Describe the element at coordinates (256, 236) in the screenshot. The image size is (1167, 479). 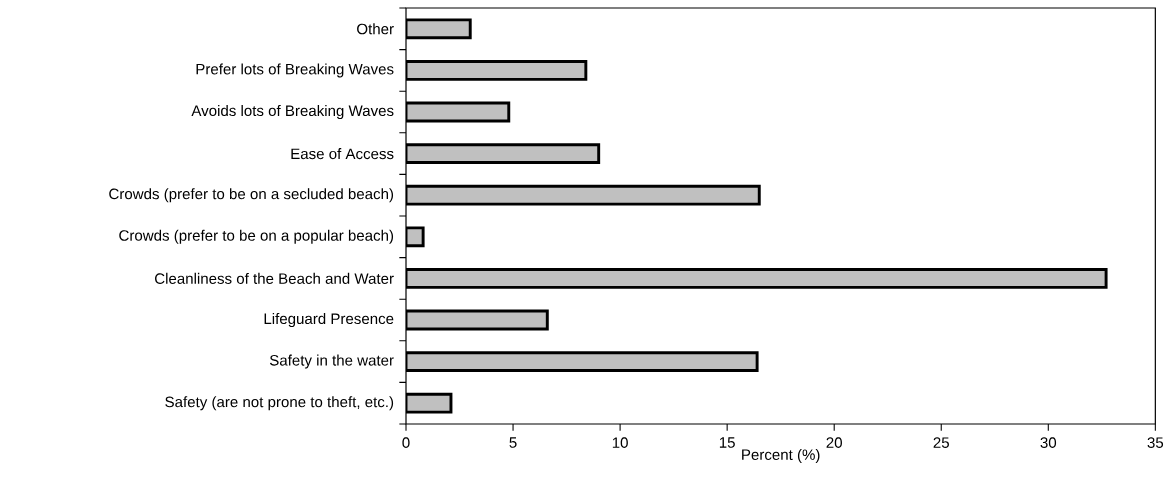
I see `y-tick-label: Crowds (prefer to be on a popular beach)` at that location.